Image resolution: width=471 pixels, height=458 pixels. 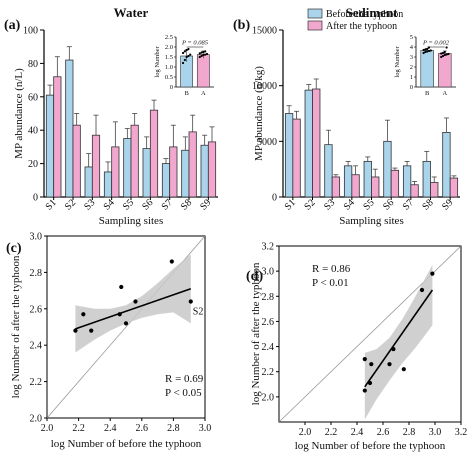 I want to click on stat-p: P < 0.01, so click(x=330, y=283).